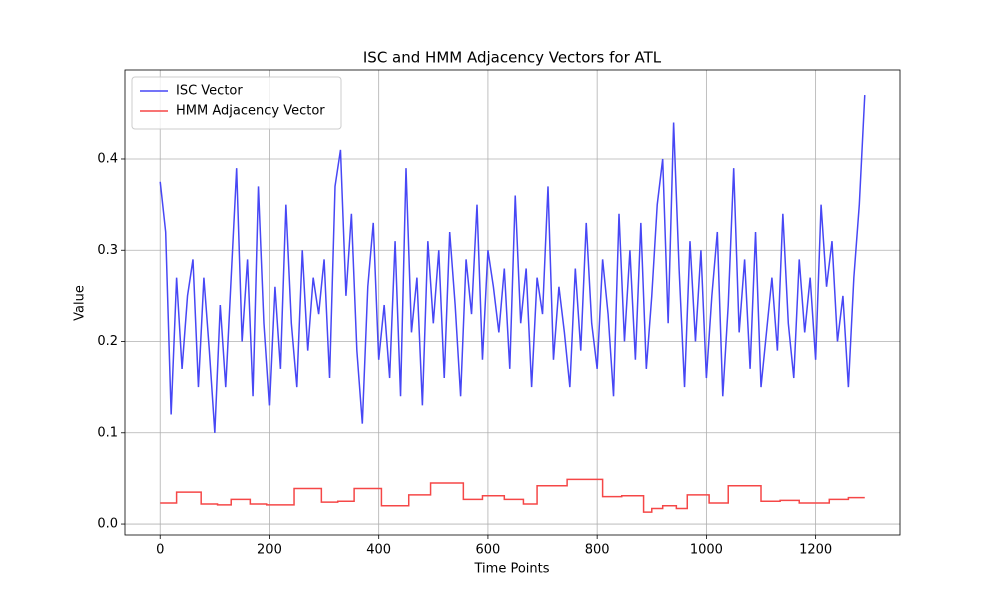 The width and height of the screenshot is (1000, 600). What do you see at coordinates (597, 550) in the screenshot?
I see `x-tick-label: 800` at bounding box center [597, 550].